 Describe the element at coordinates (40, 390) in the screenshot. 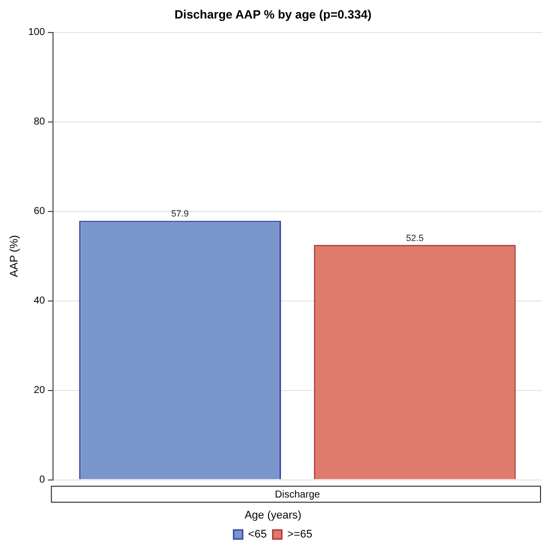

I see `y-tick-label: 20` at that location.